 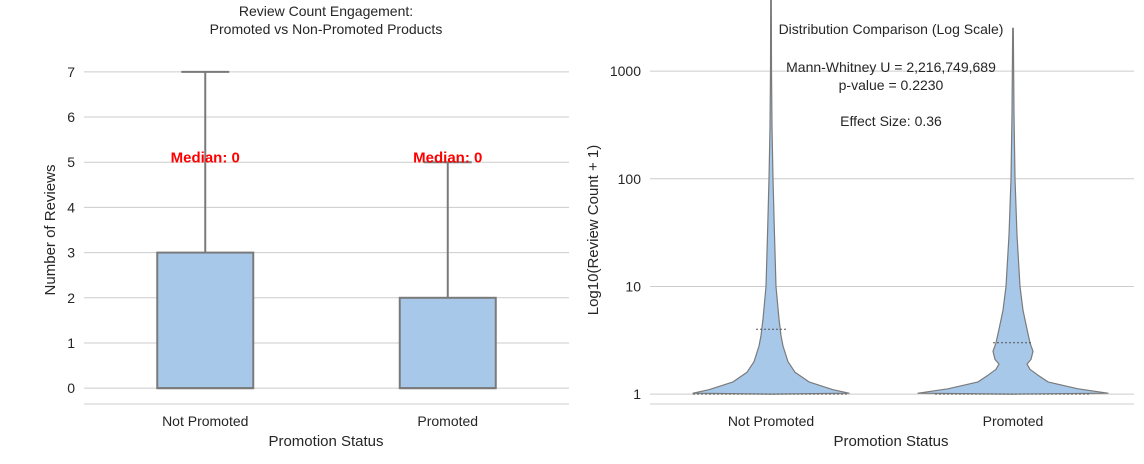 What do you see at coordinates (327, 158) in the screenshot?
I see `median-annotations: Median: 0 Median: 0` at bounding box center [327, 158].